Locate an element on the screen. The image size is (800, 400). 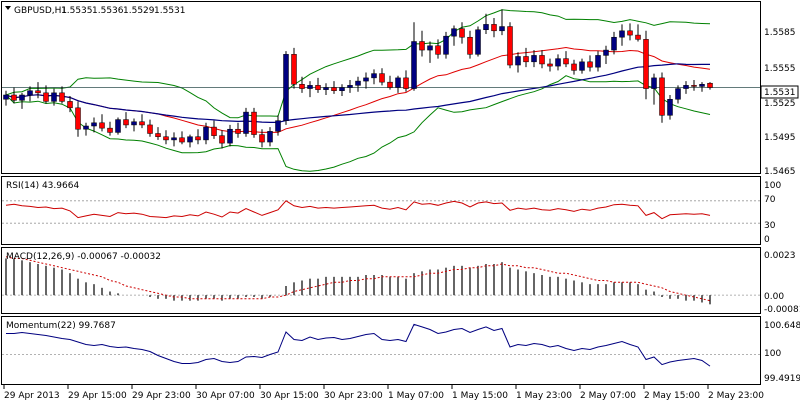
rsi-line is located at coordinates (358, 210).